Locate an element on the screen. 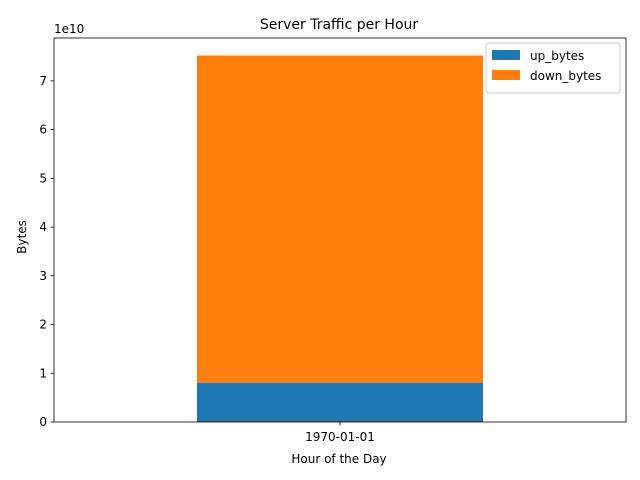  y-axis-label: Bytes is located at coordinates (22, 237).